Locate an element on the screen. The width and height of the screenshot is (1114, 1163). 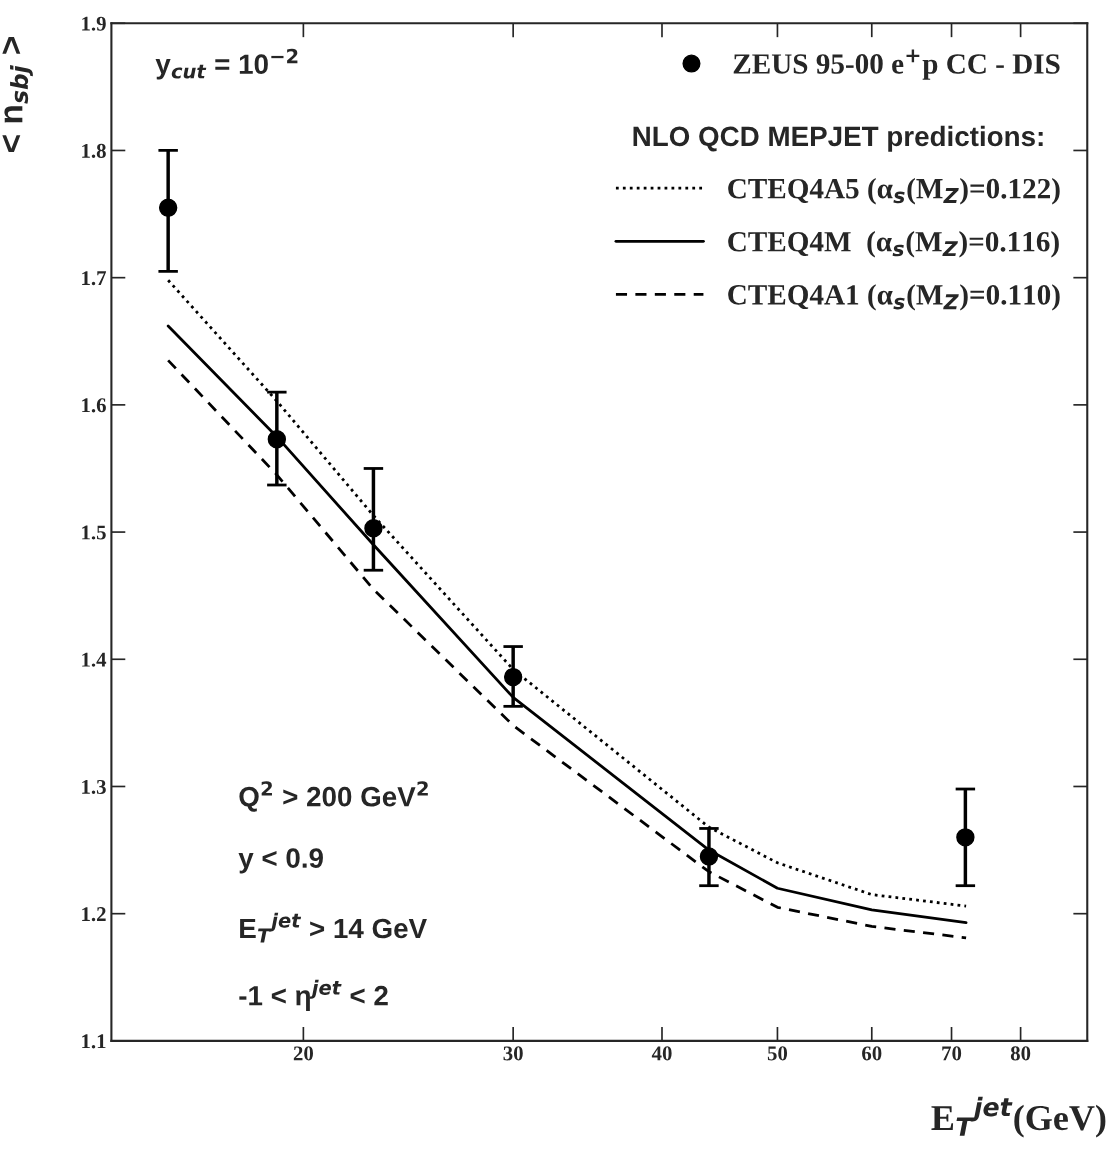
annotation: E$_{T}$$^{jet}$ > 14 GeV is located at coordinates (333, 927).